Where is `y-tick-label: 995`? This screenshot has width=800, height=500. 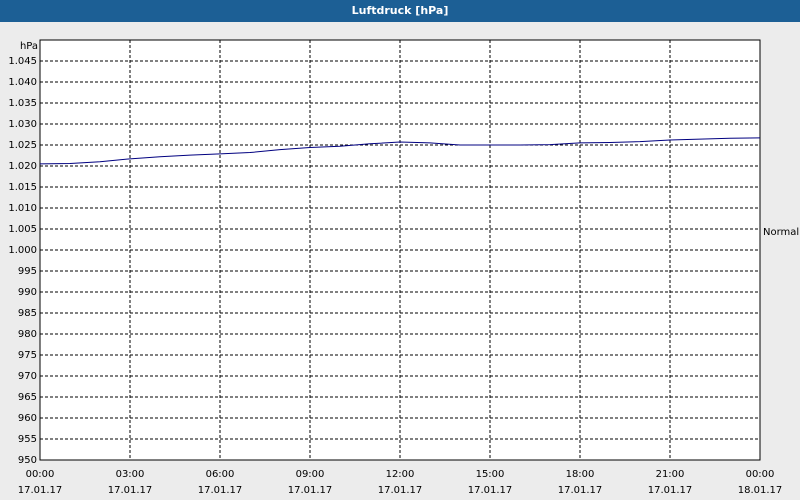 y-tick-label: 995 is located at coordinates (27, 271).